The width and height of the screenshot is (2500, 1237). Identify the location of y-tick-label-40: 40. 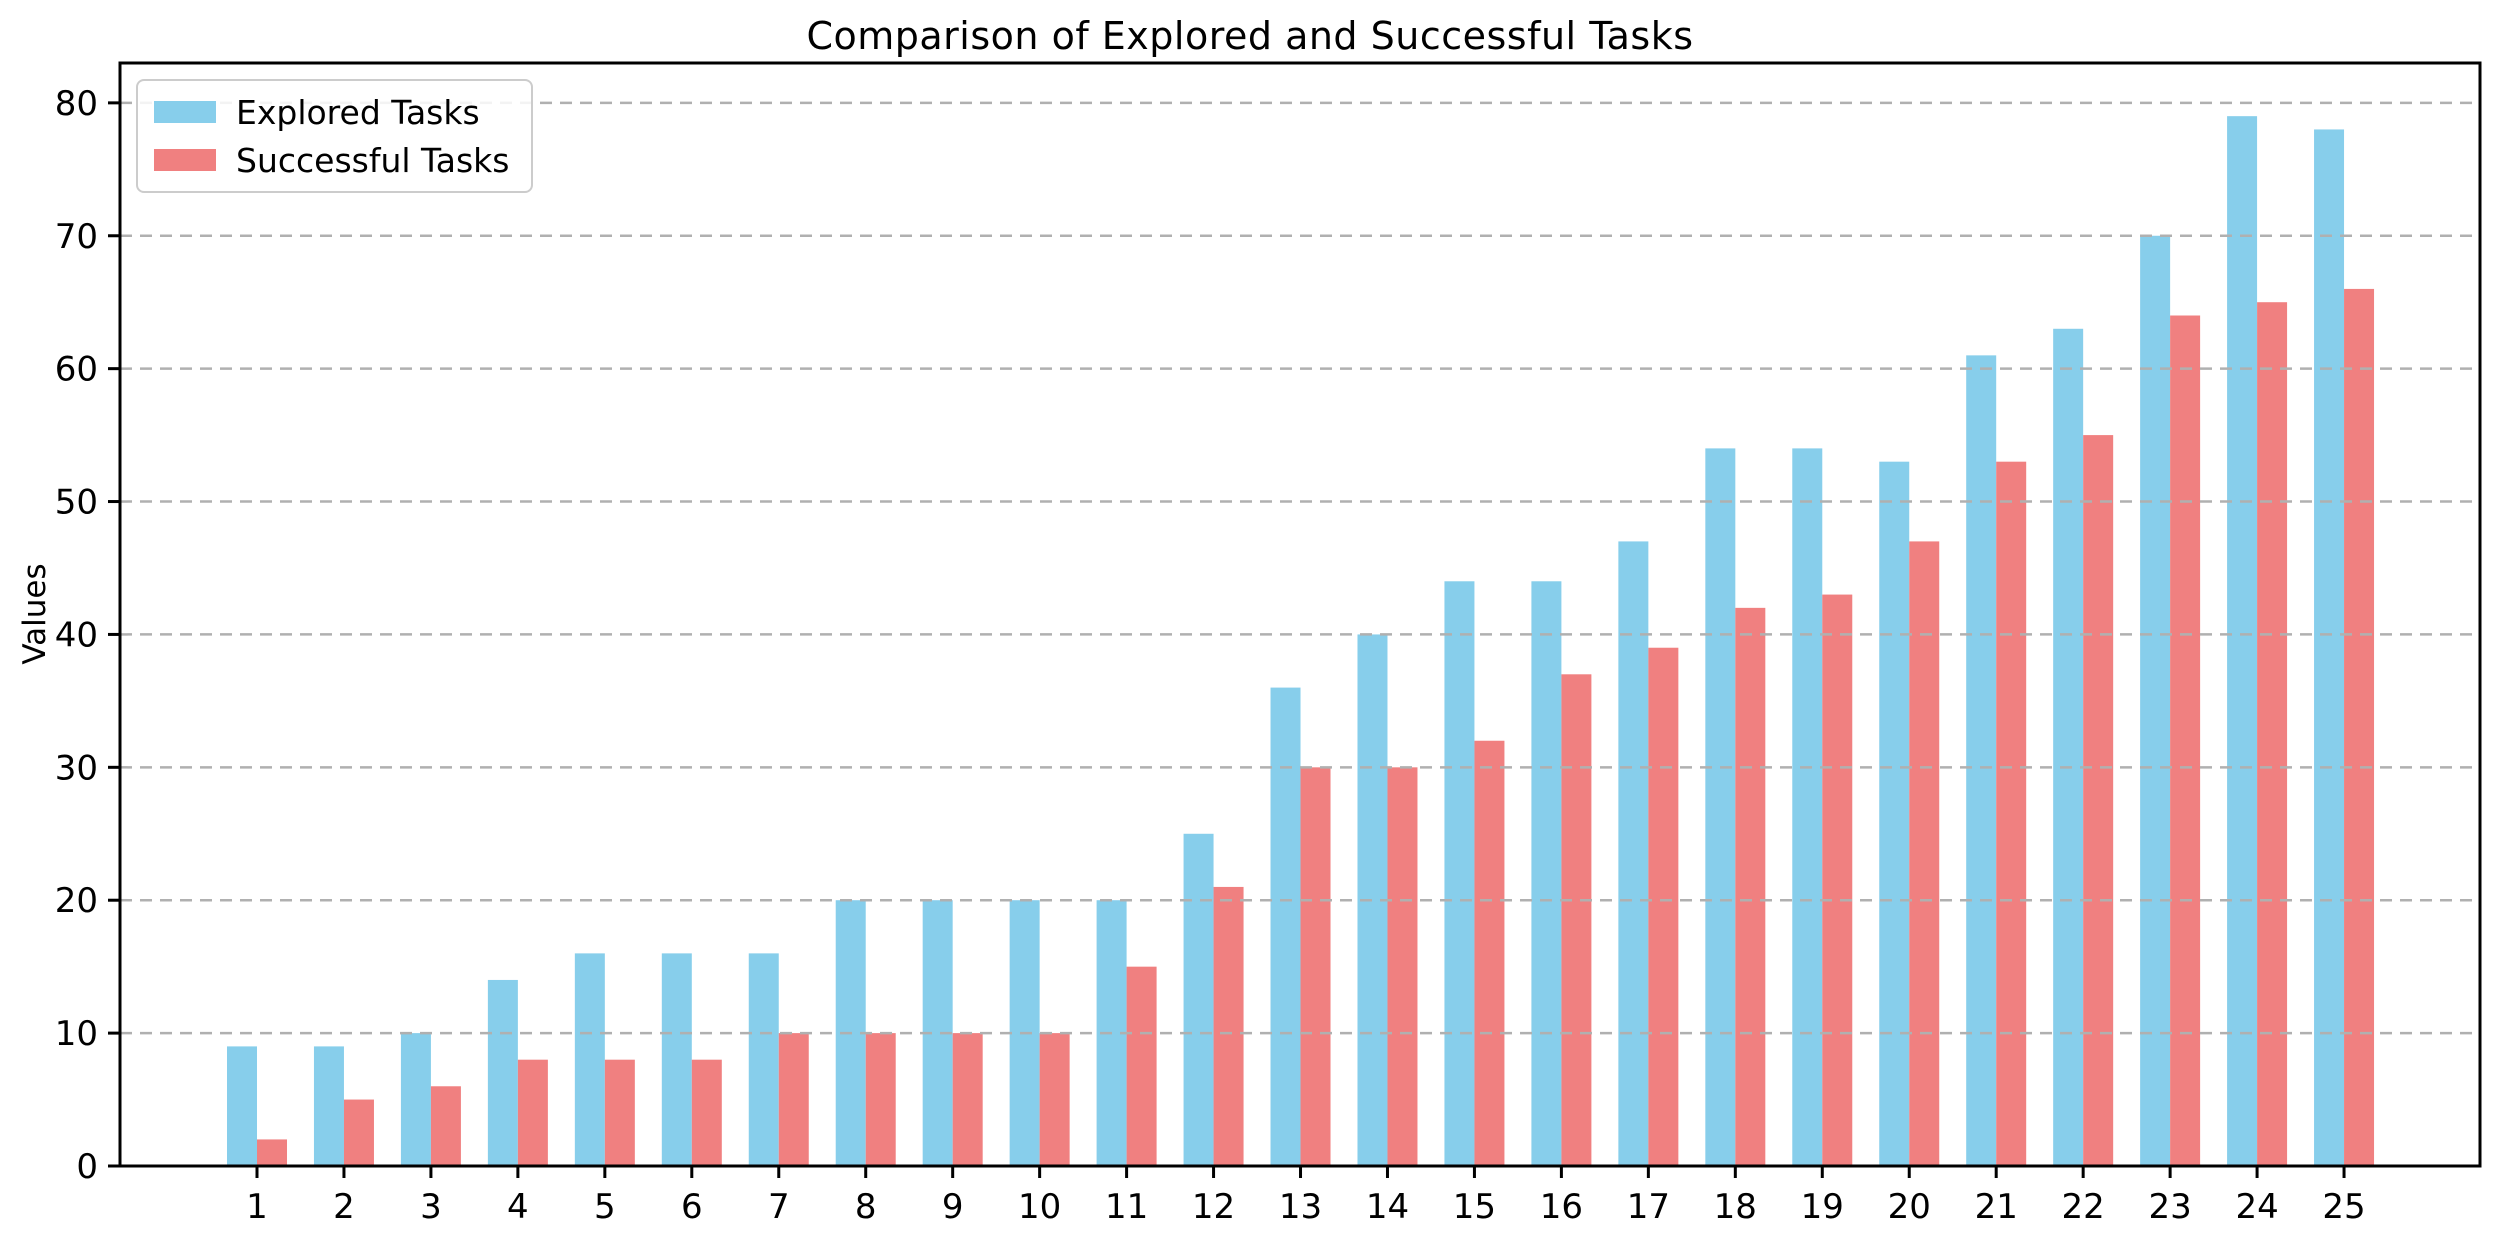
(76, 635).